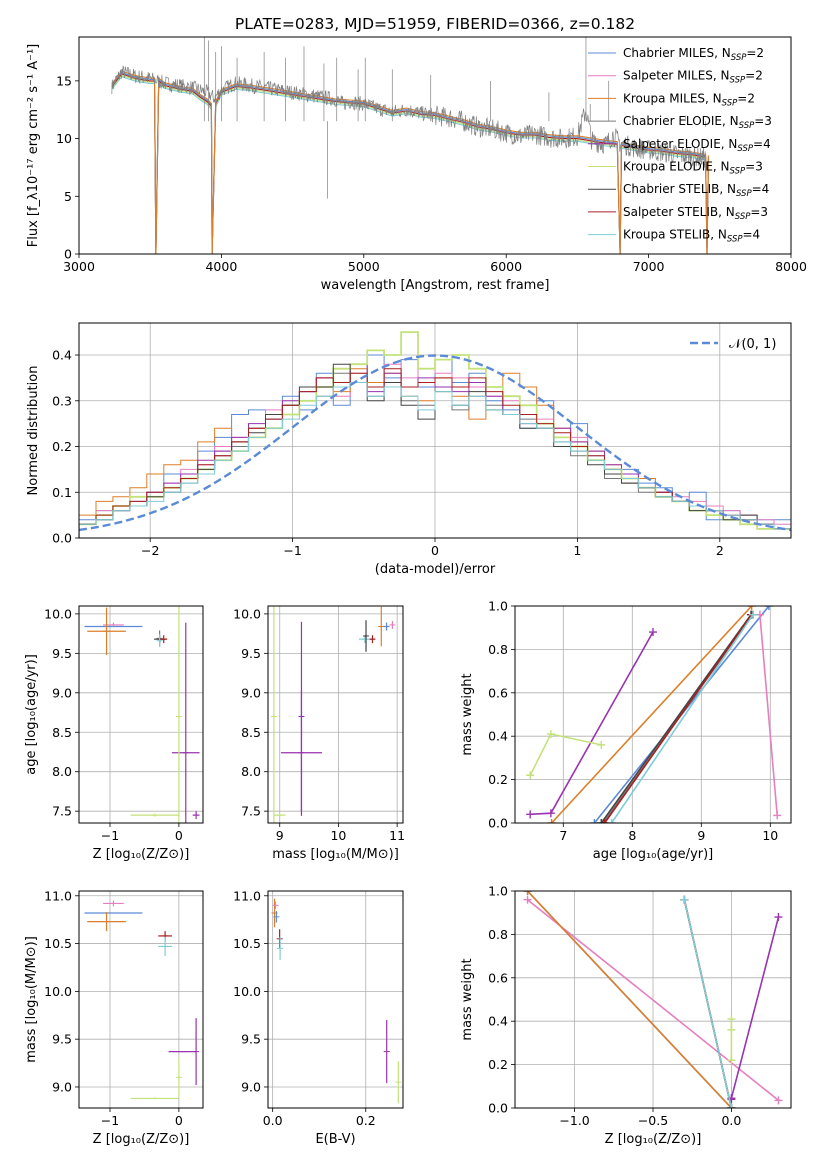 The height and width of the screenshot is (1170, 819). Describe the element at coordinates (720, 550) in the screenshot. I see `x-tick-label: 2` at that location.